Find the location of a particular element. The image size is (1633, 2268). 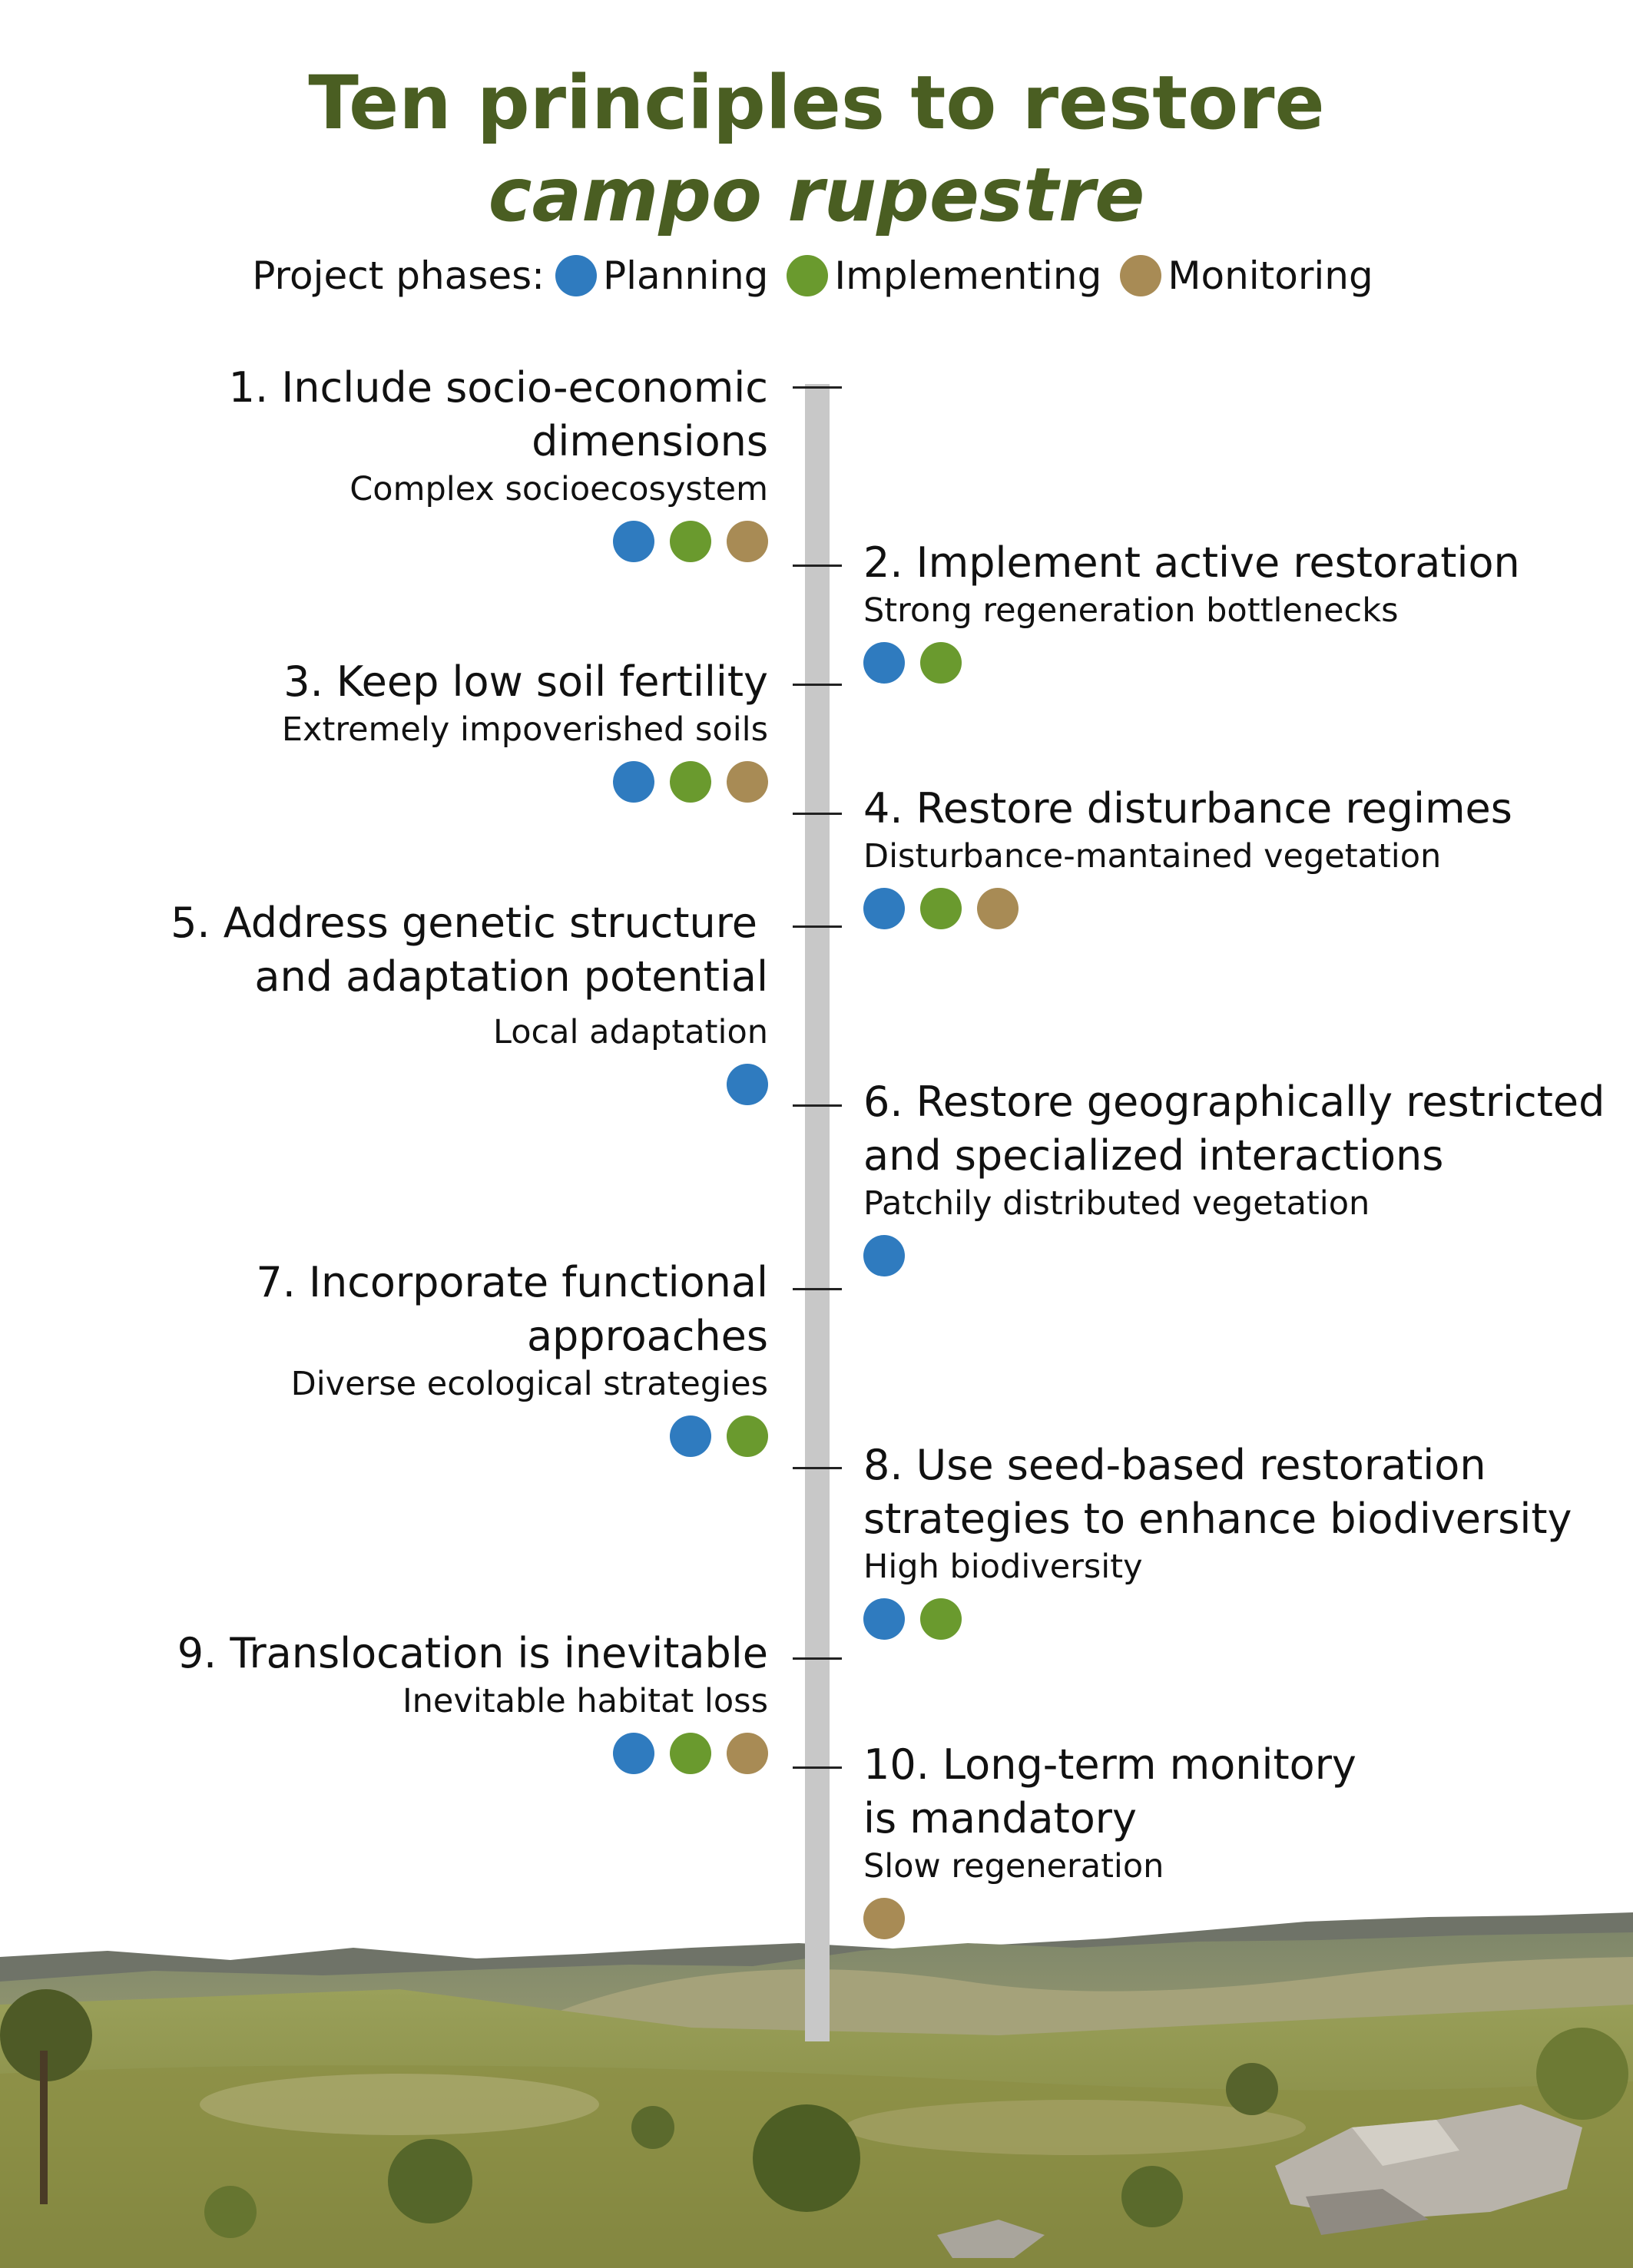

principle-9-phases is located at coordinates (472, 1753).